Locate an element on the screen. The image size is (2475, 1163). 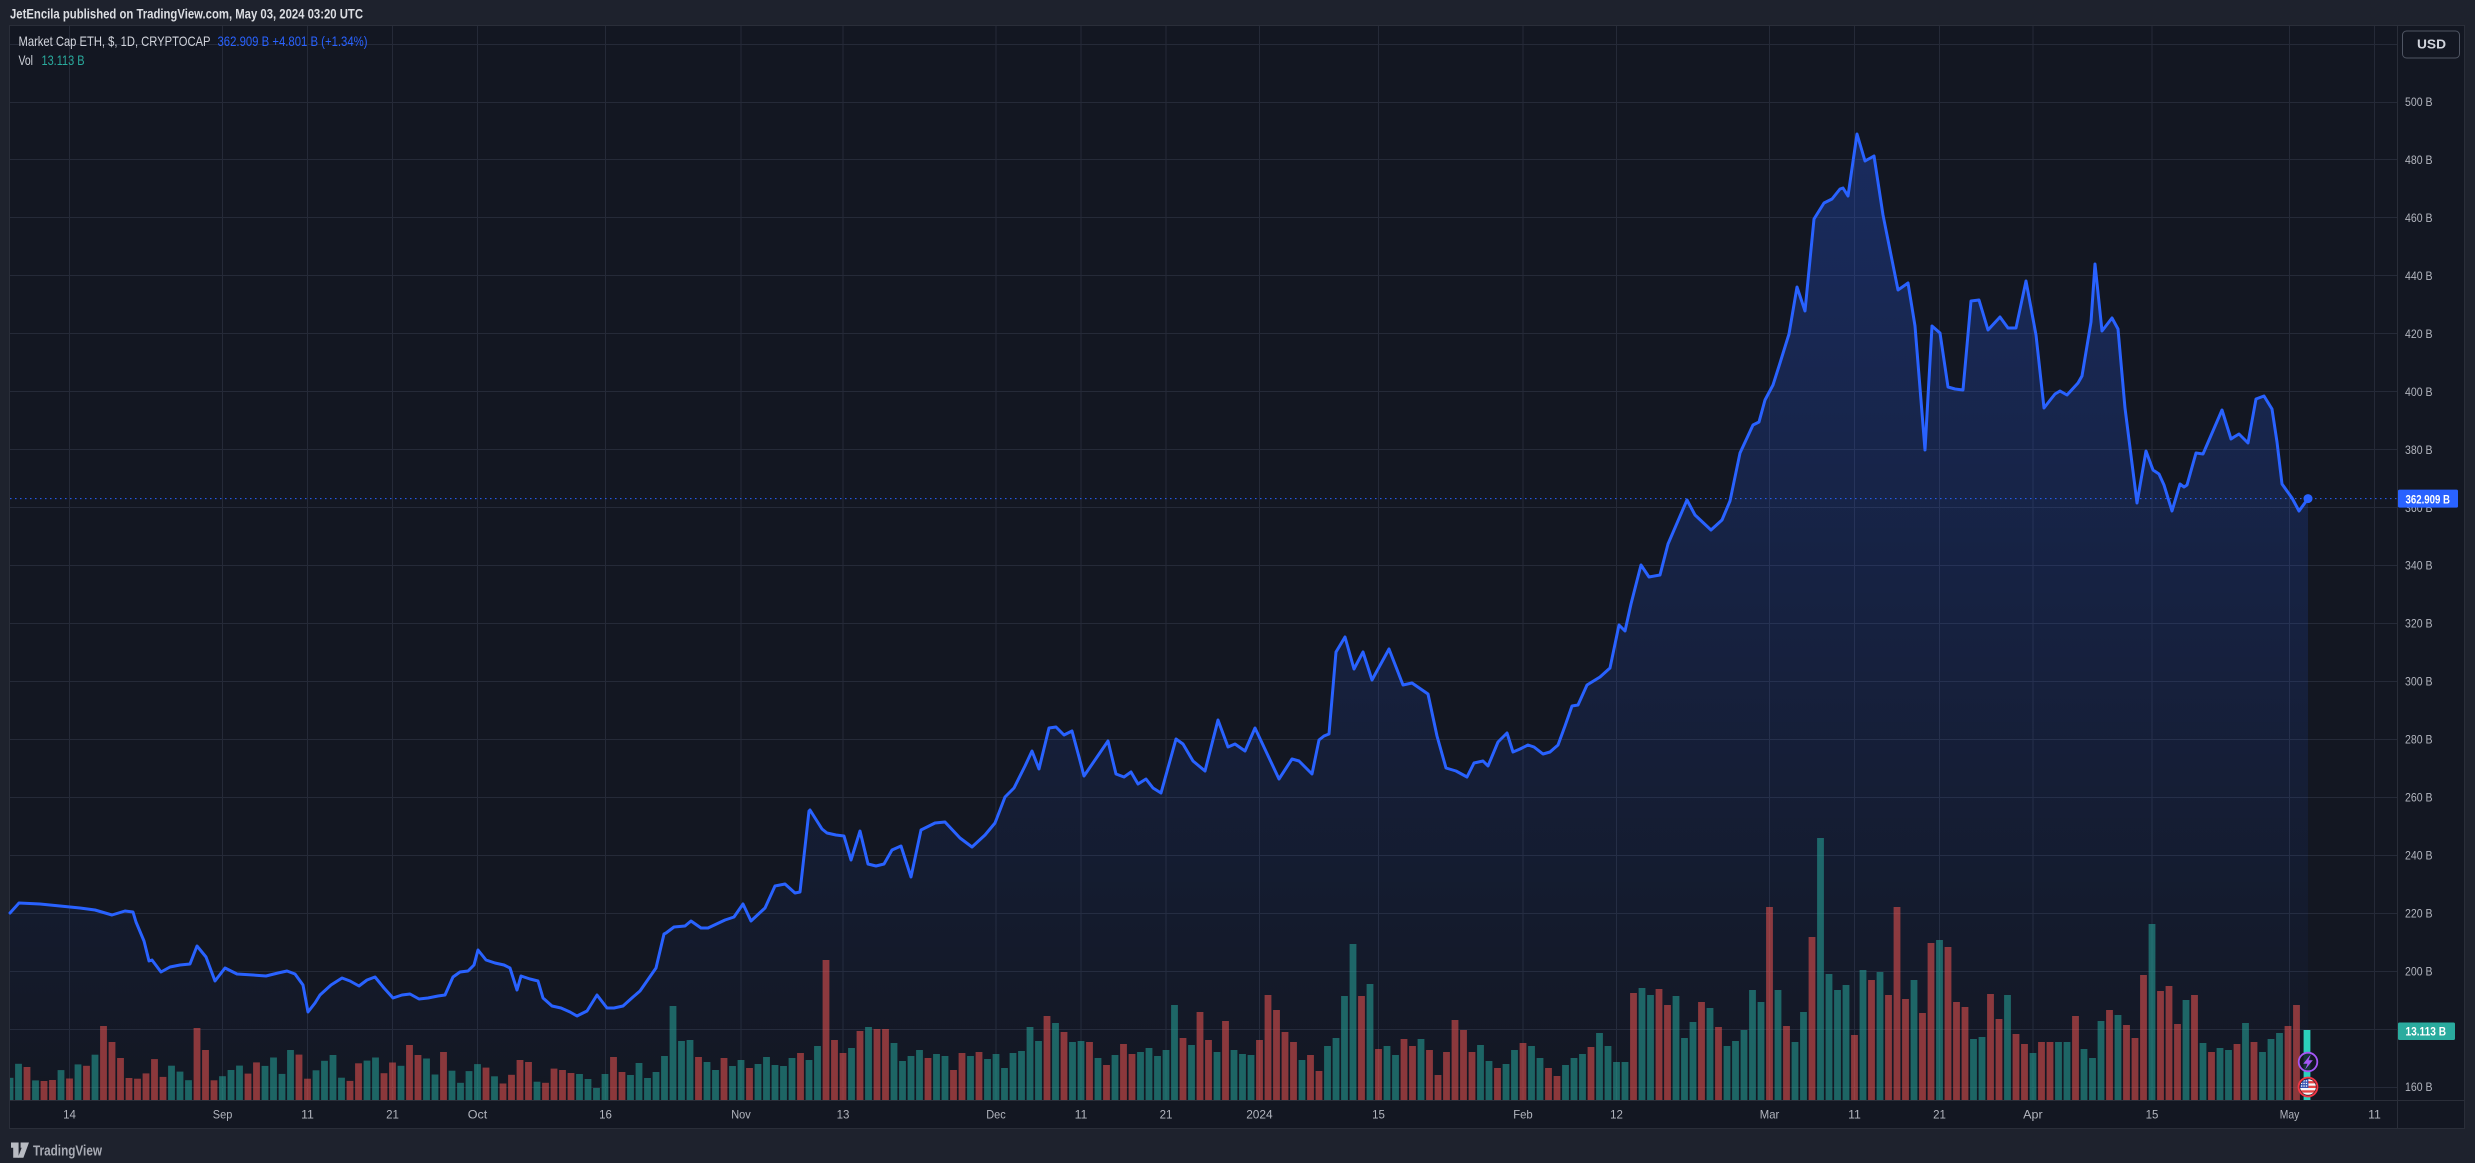
svg-text: 13 is located at coordinates (843, 1115).